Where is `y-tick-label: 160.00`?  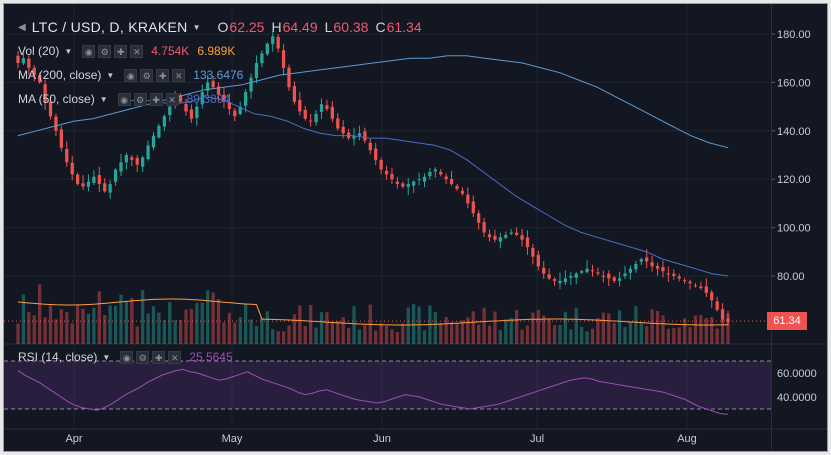
y-tick-label: 160.00 is located at coordinates (794, 83).